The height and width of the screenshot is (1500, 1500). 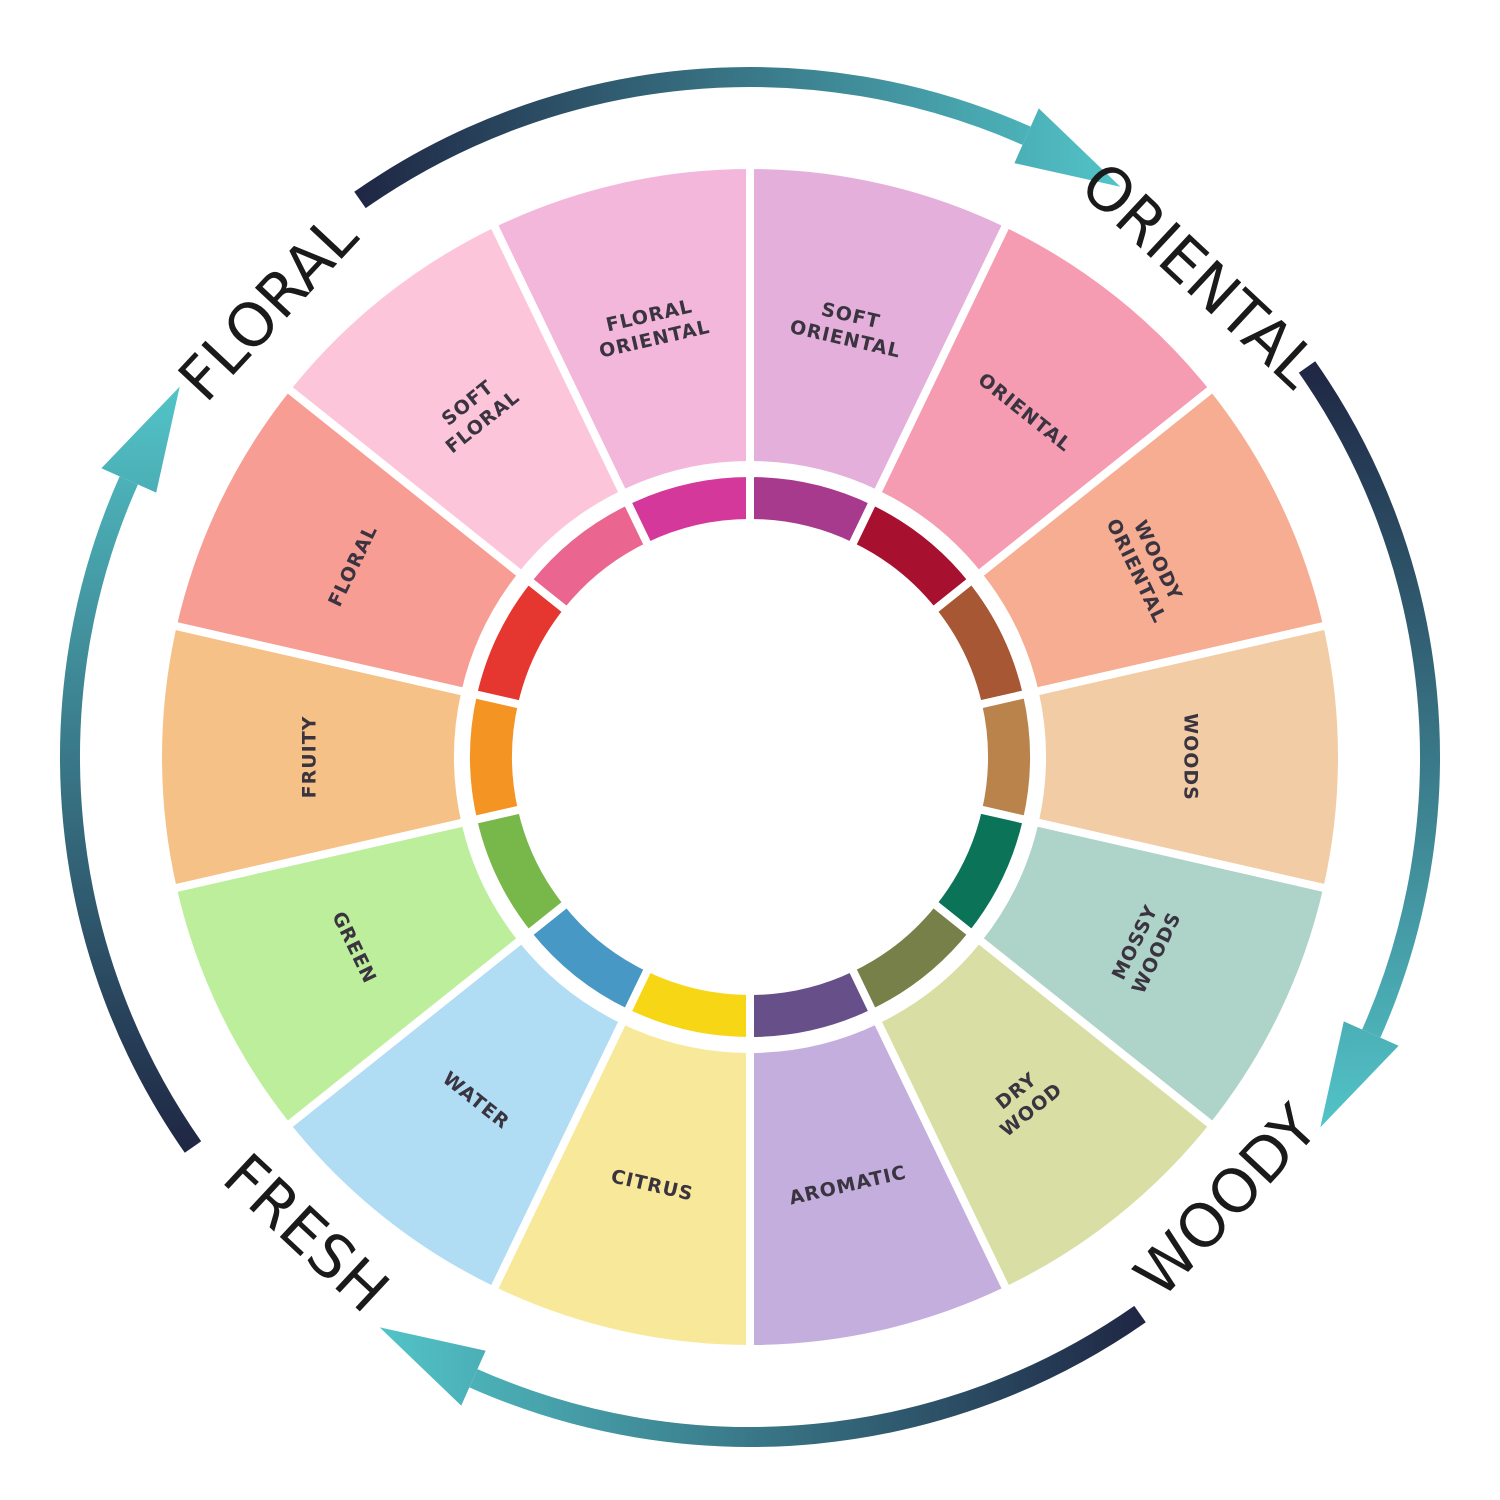 I want to click on segment, so click(x=455, y=399).